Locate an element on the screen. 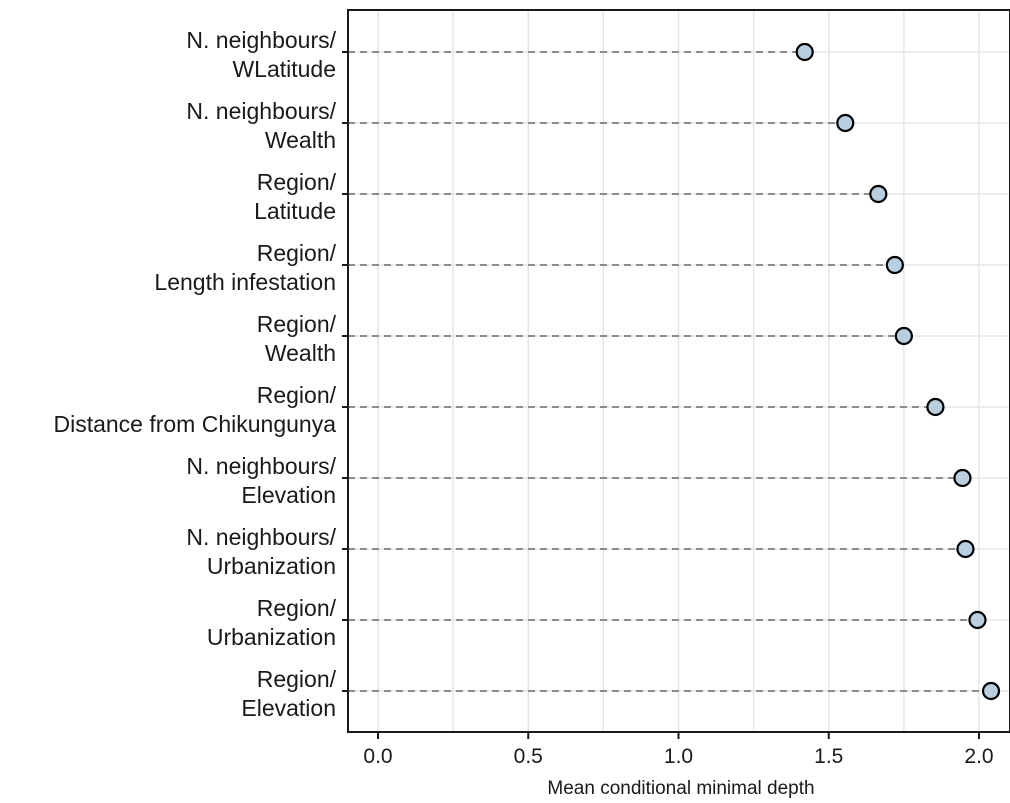 Image resolution: width=1010 pixels, height=803 pixels. x-tick-label: 1.0 is located at coordinates (678, 756).